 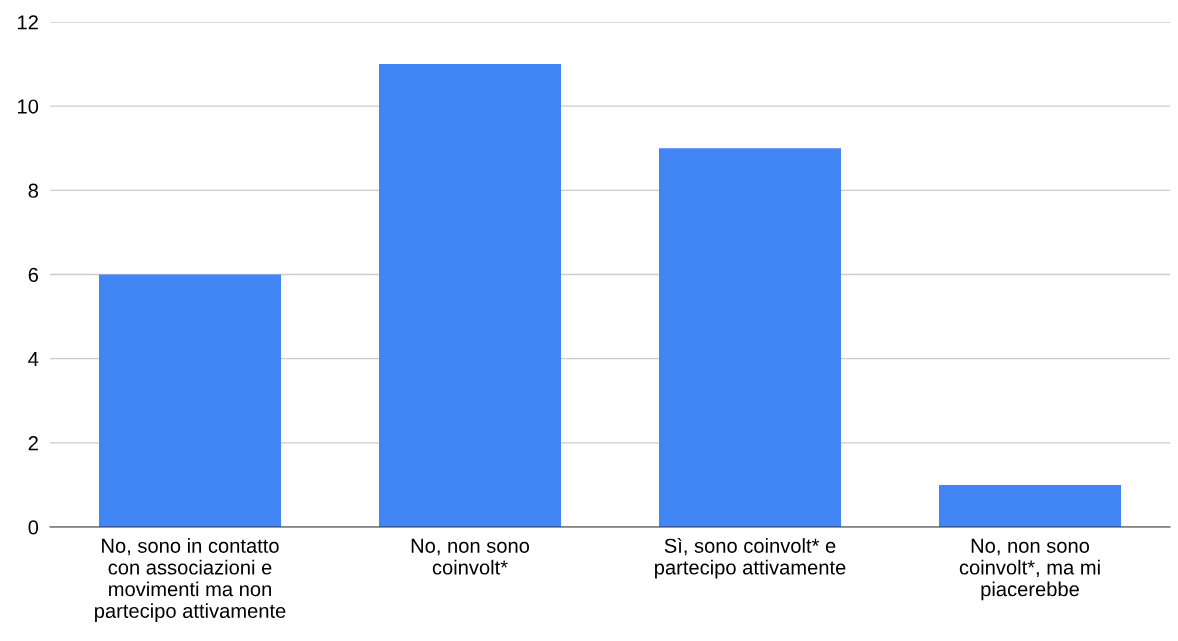 What do you see at coordinates (1029, 569) in the screenshot?
I see `x-tick-label: No, non sono coinvolt*, ma mi piacerebbe` at bounding box center [1029, 569].